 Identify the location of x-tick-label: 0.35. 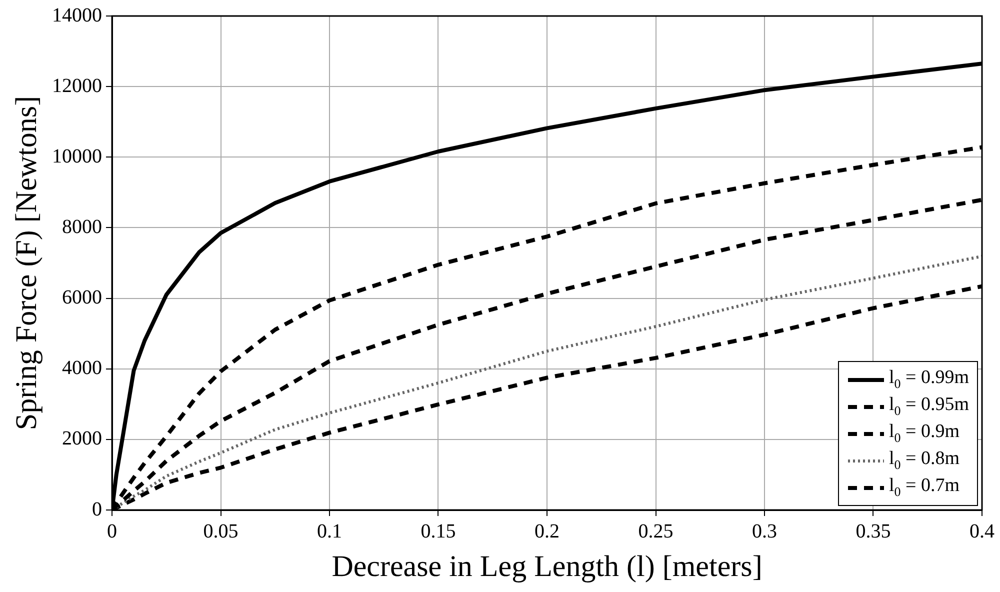
(873, 531).